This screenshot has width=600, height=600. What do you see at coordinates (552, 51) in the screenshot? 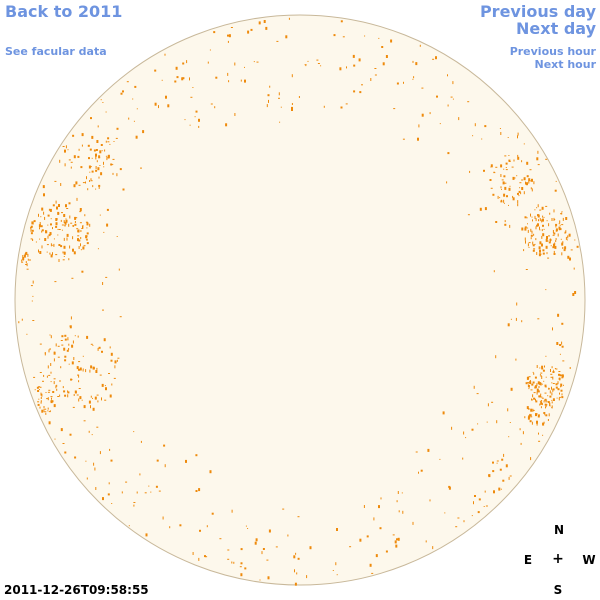
I see `previous-hour-link: Previous hour` at bounding box center [552, 51].